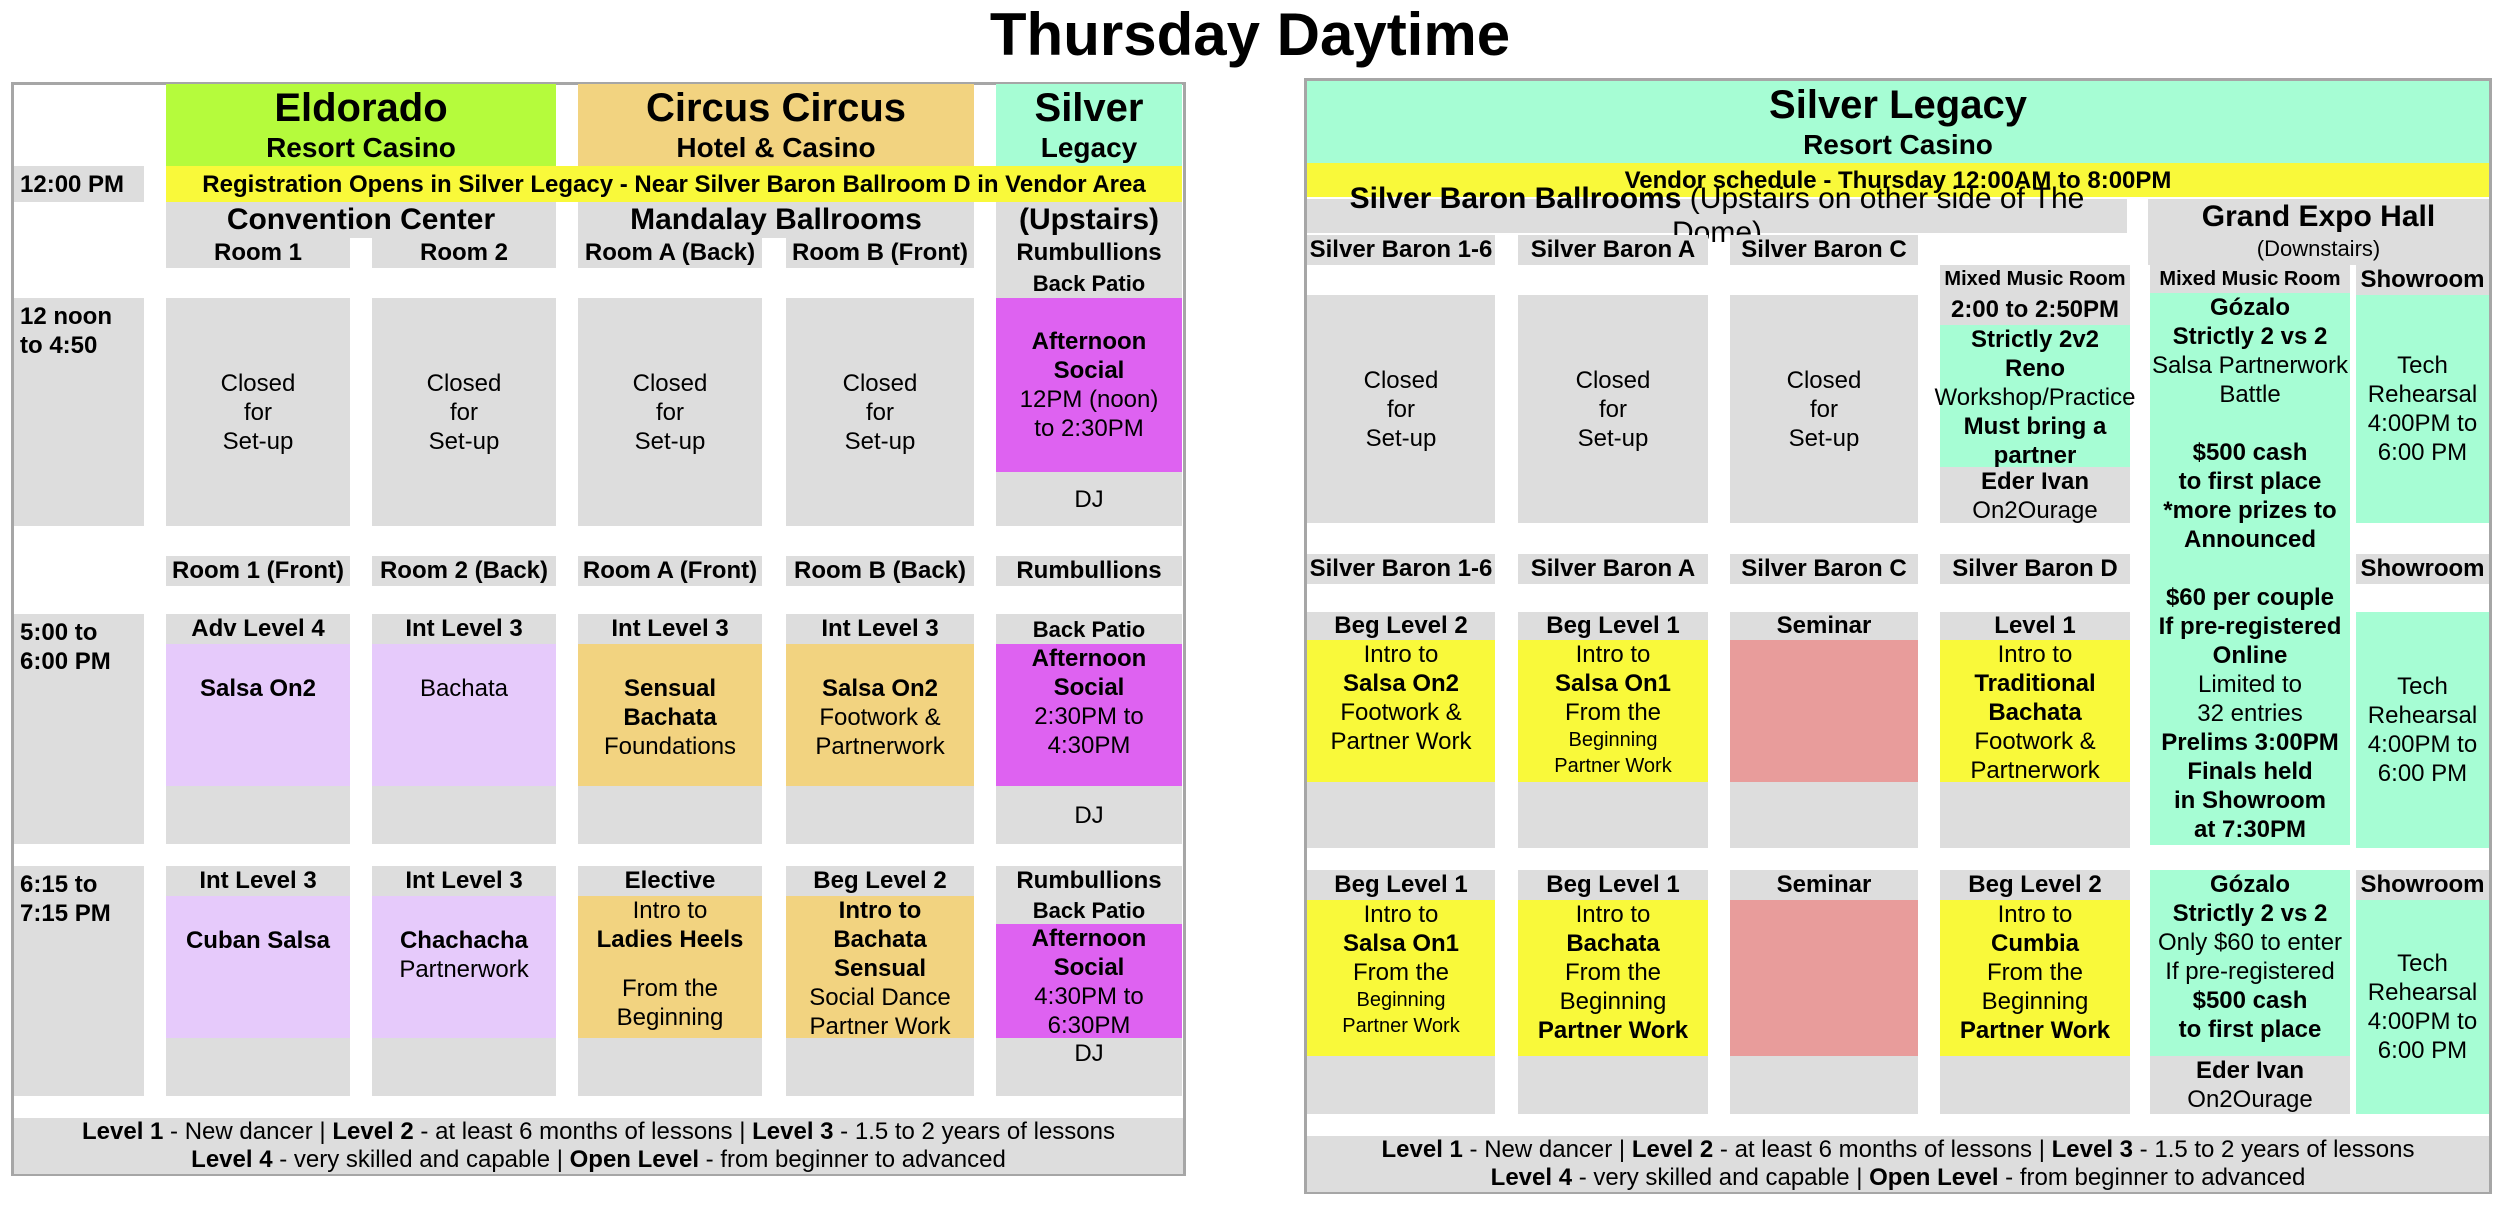  What do you see at coordinates (1613, 626) in the screenshot?
I see `level-label: Beg Level 1` at bounding box center [1613, 626].